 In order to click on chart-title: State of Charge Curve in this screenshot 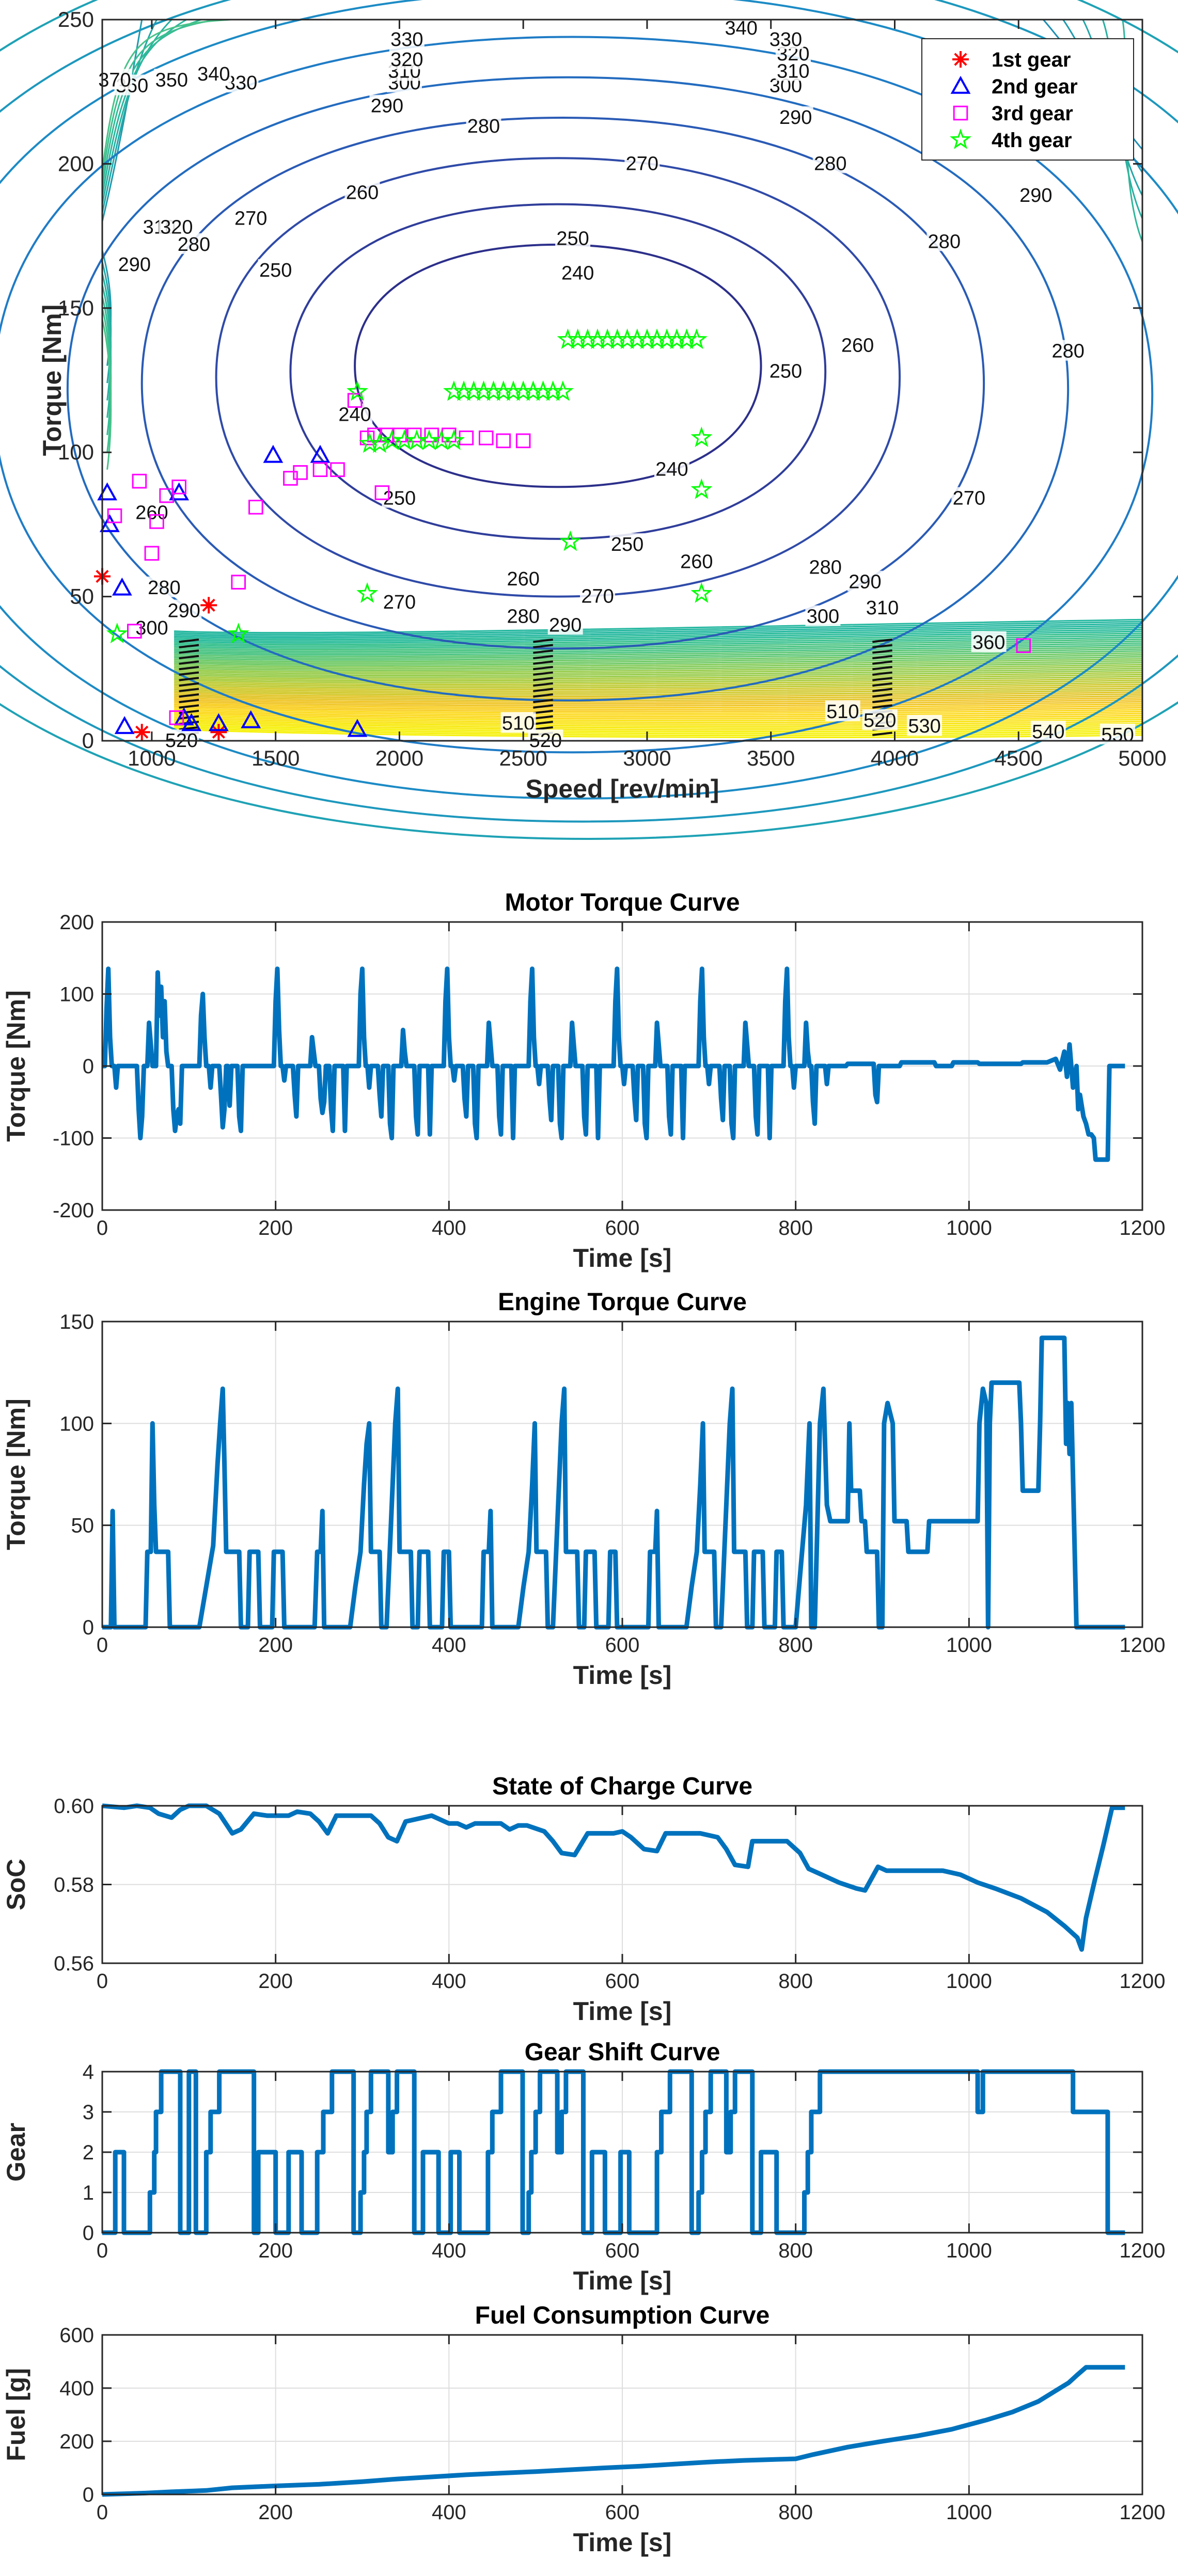, I will do `click(622, 1786)`.